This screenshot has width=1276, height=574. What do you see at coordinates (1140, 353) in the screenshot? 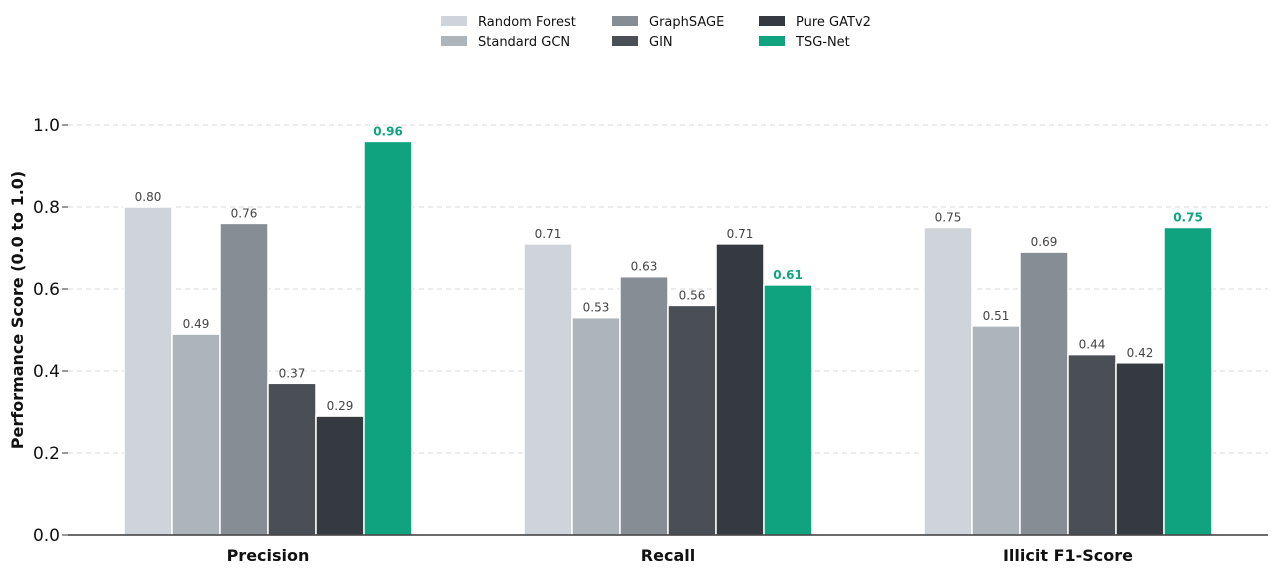
I see `bar-value-label: 0.42` at bounding box center [1140, 353].